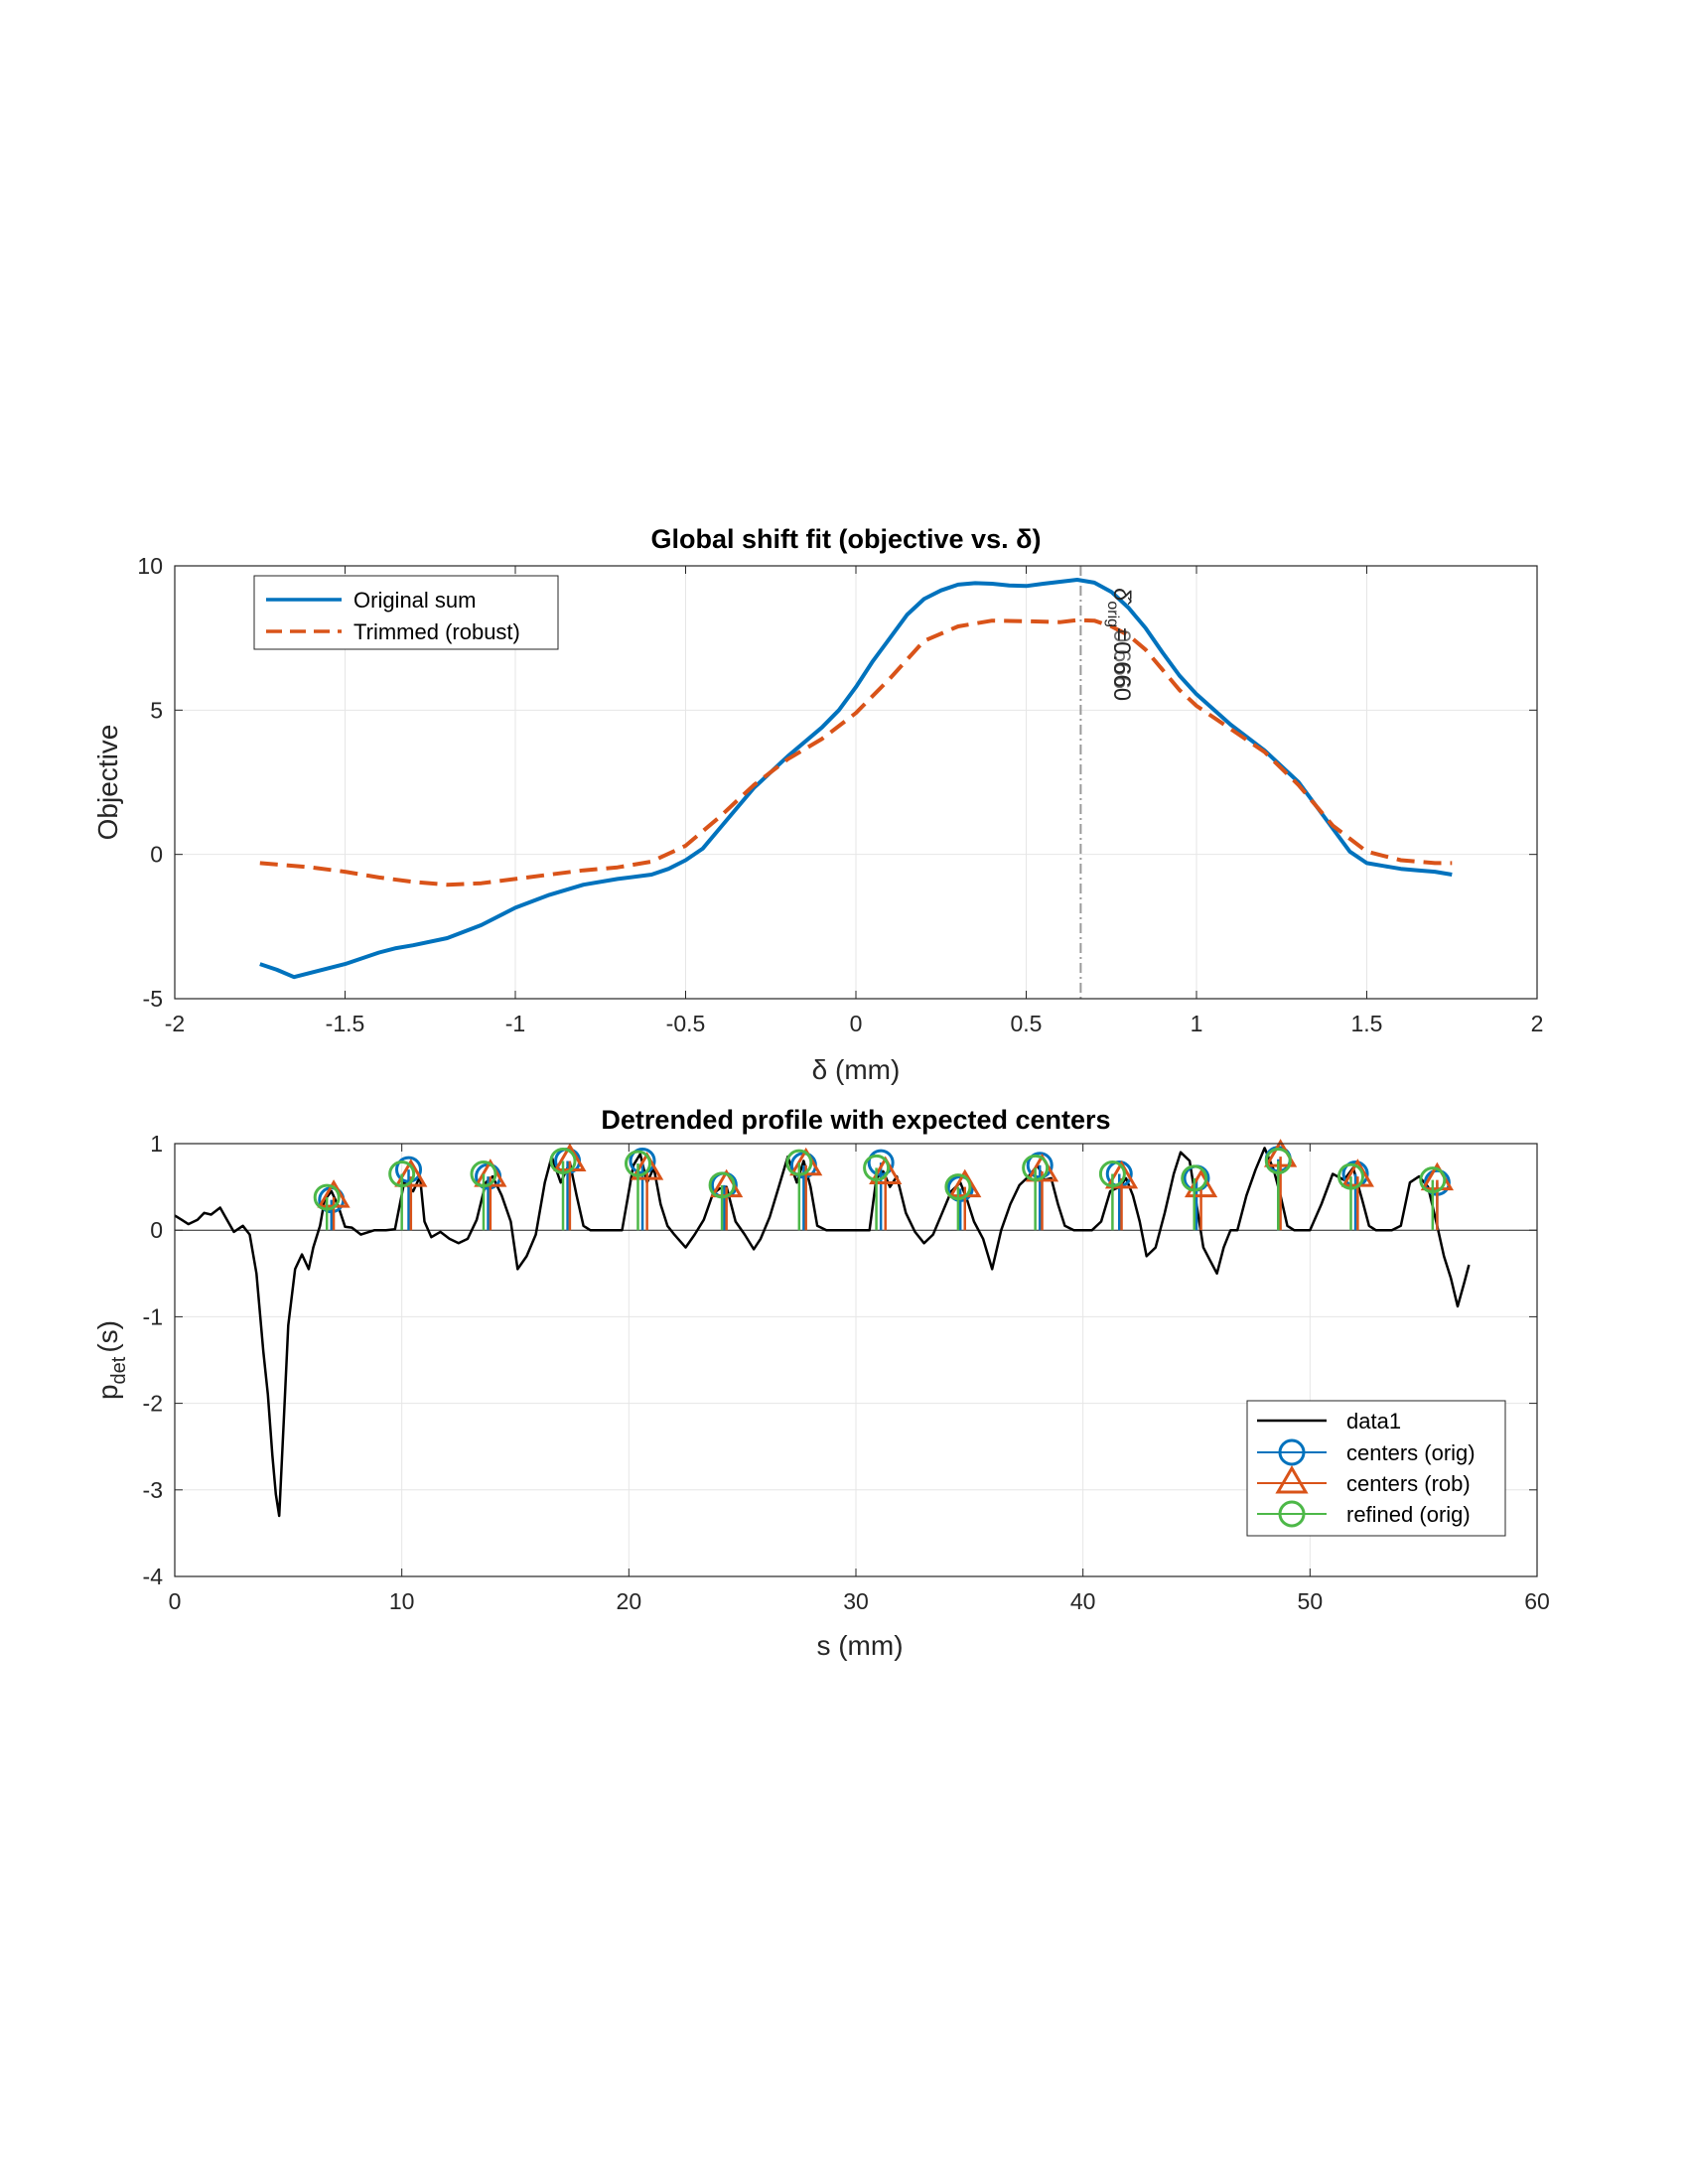 Image resolution: width=1688 pixels, height=2184 pixels. I want to click on plot2-ytick-label: -2, so click(153, 1404).